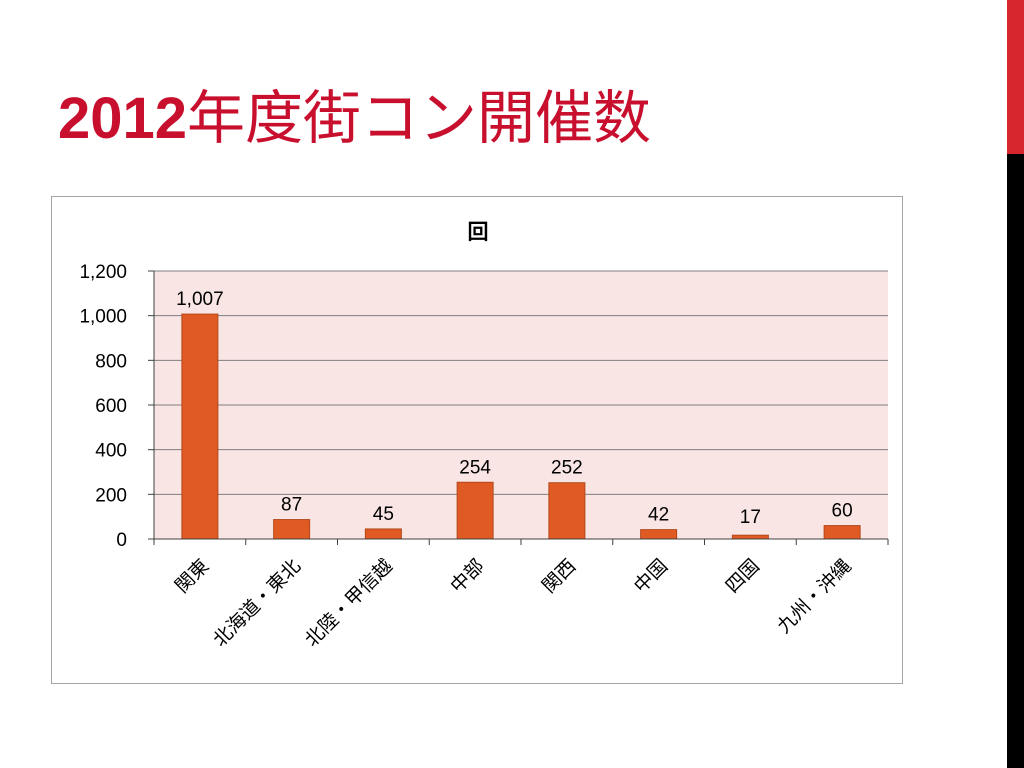 The width and height of the screenshot is (1024, 768). I want to click on x-tick-label: 中国, so click(651, 576).